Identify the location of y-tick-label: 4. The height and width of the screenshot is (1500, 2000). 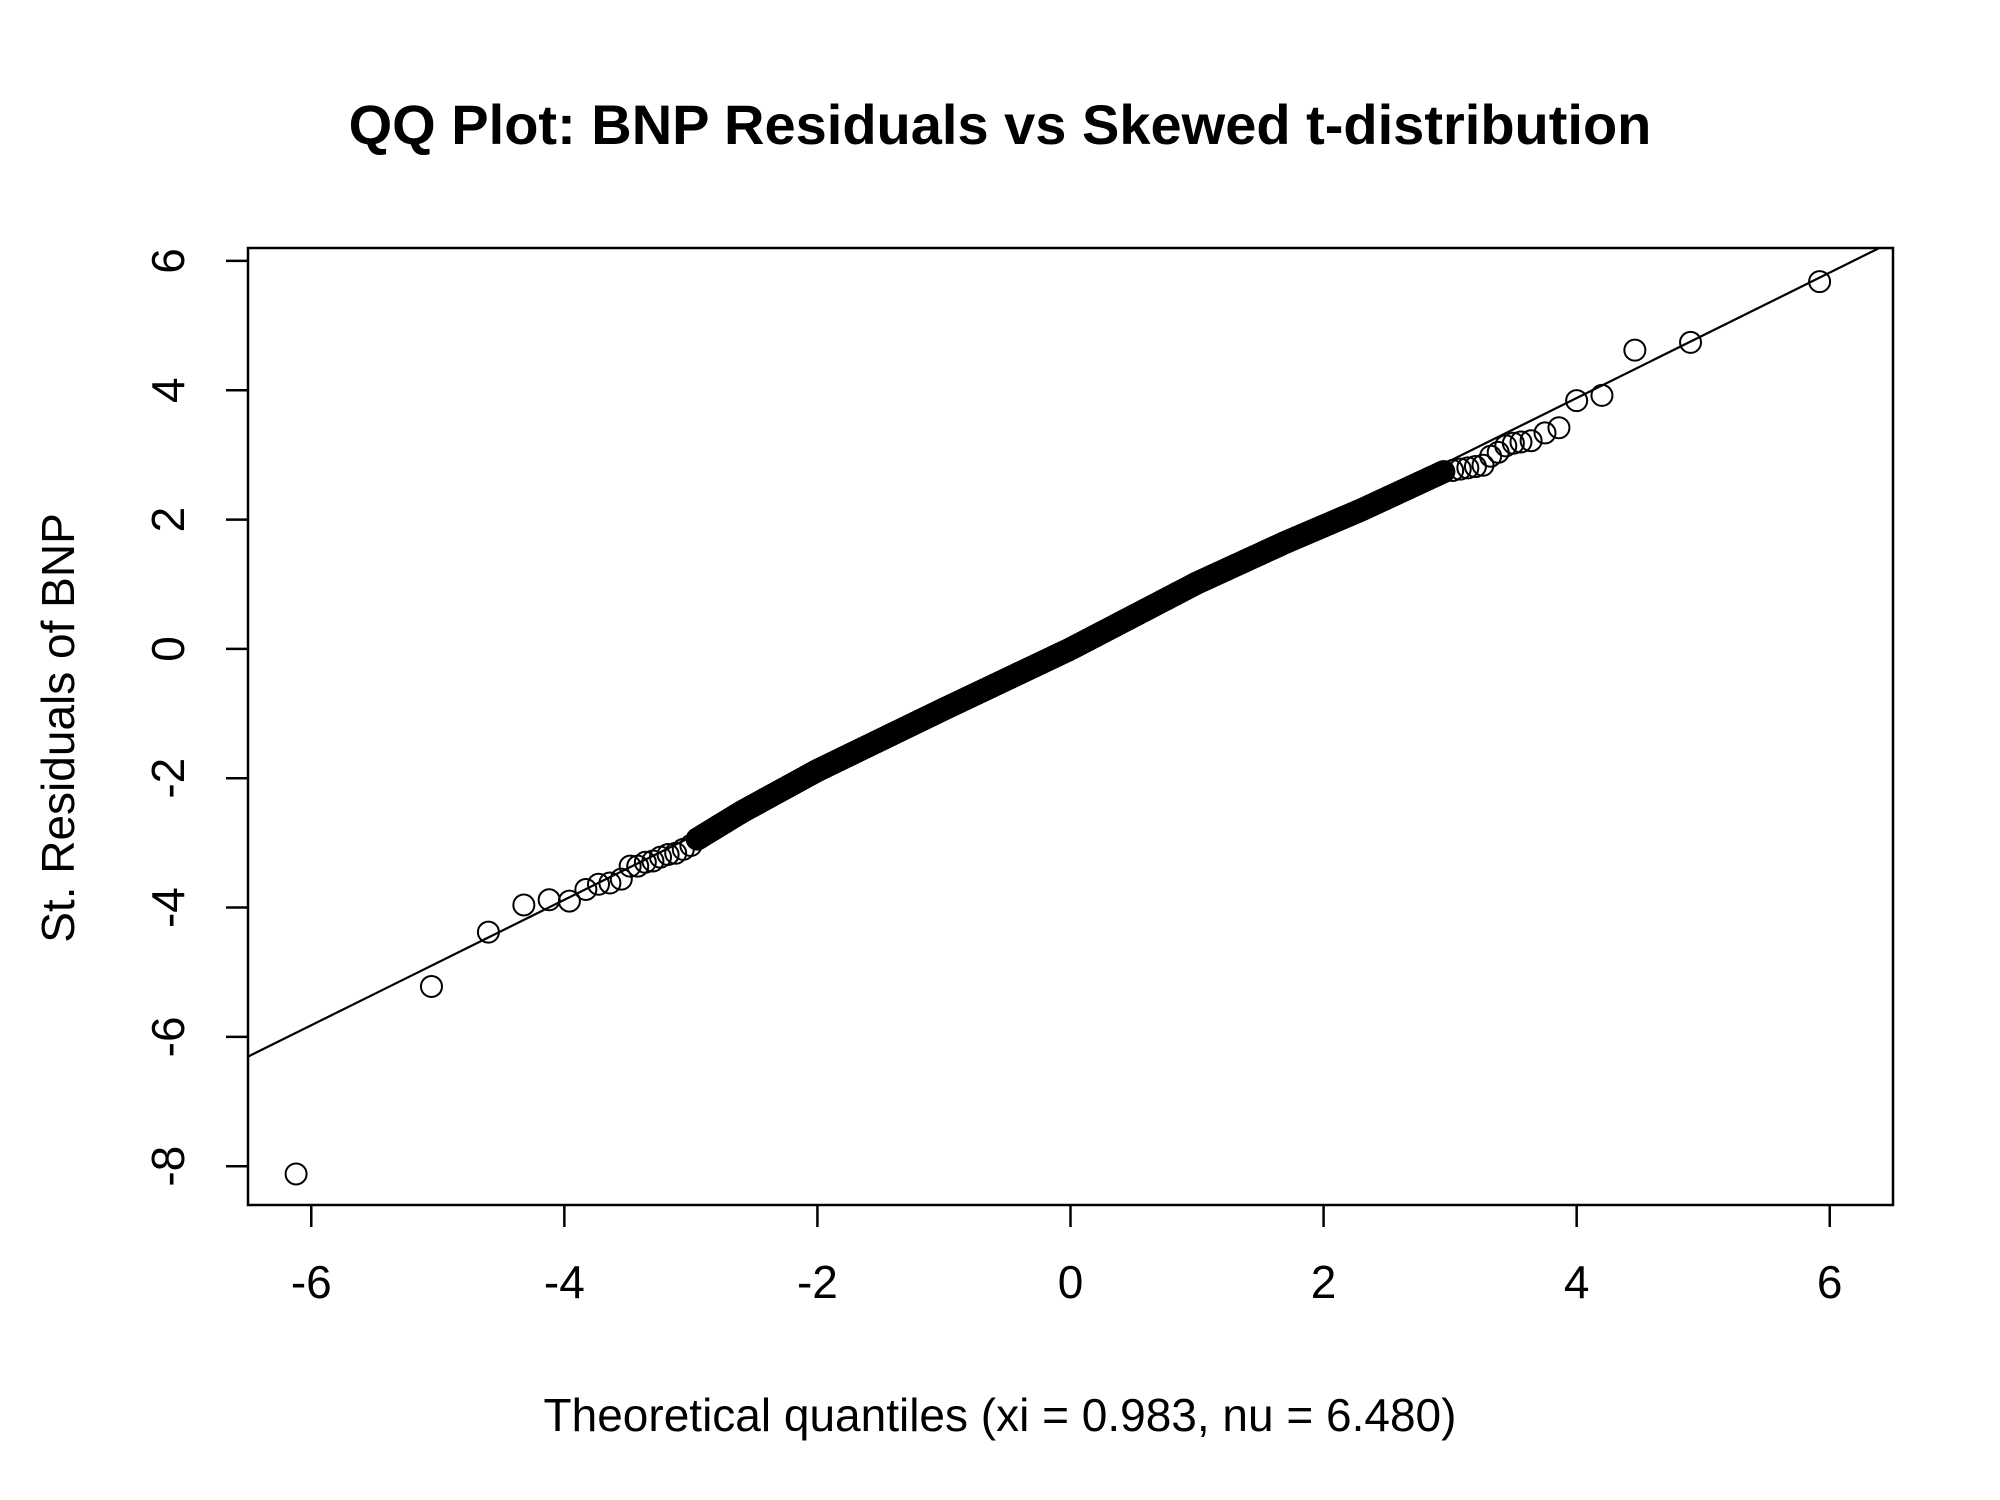
(168, 390).